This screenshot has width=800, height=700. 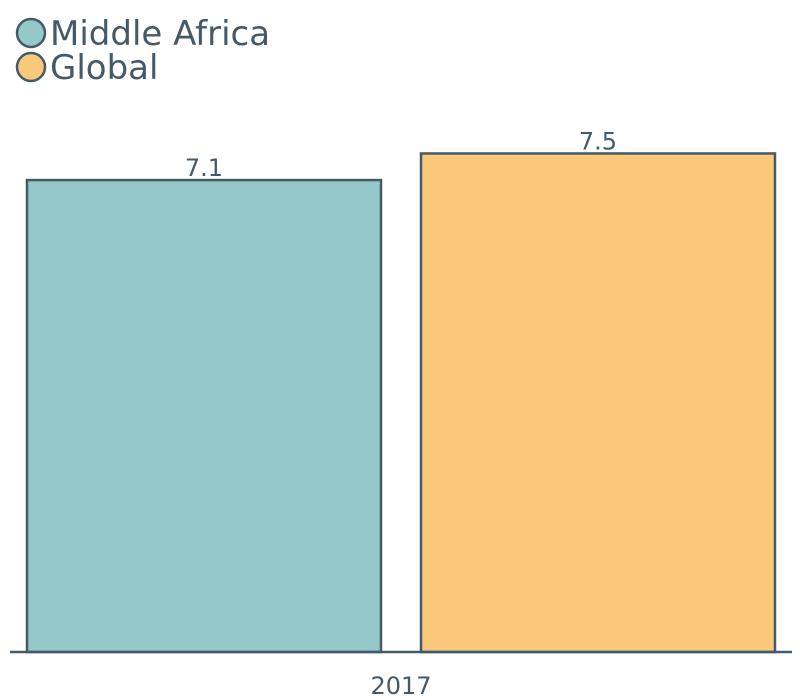 I want to click on legend-label-middle-africa: Middle Africa, so click(x=160, y=34).